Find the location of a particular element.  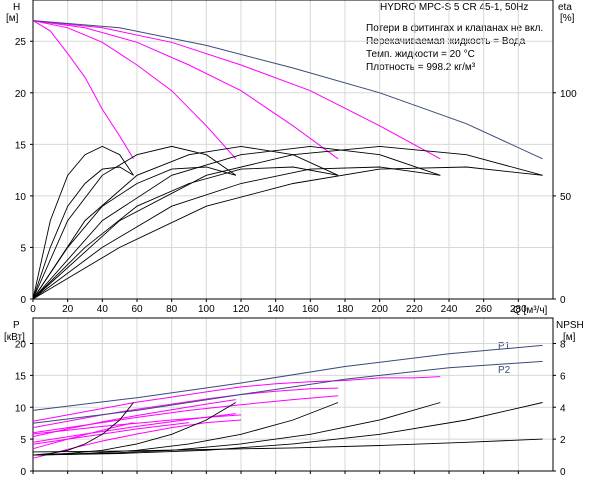

top-ytick-left-label: 0 is located at coordinates (23, 300).